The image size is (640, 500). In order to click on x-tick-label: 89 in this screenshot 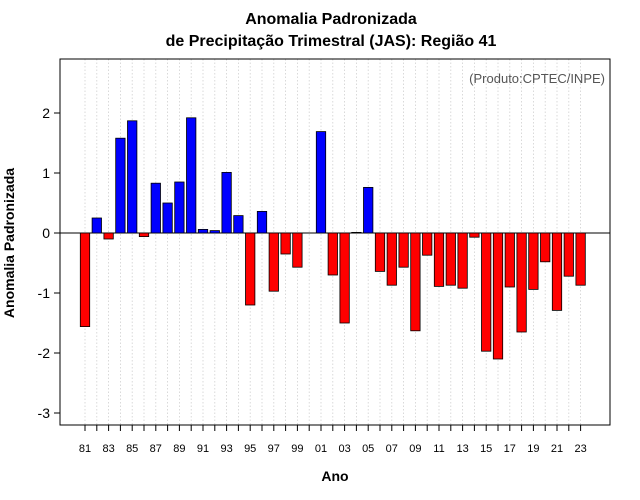, I will do `click(179, 449)`.